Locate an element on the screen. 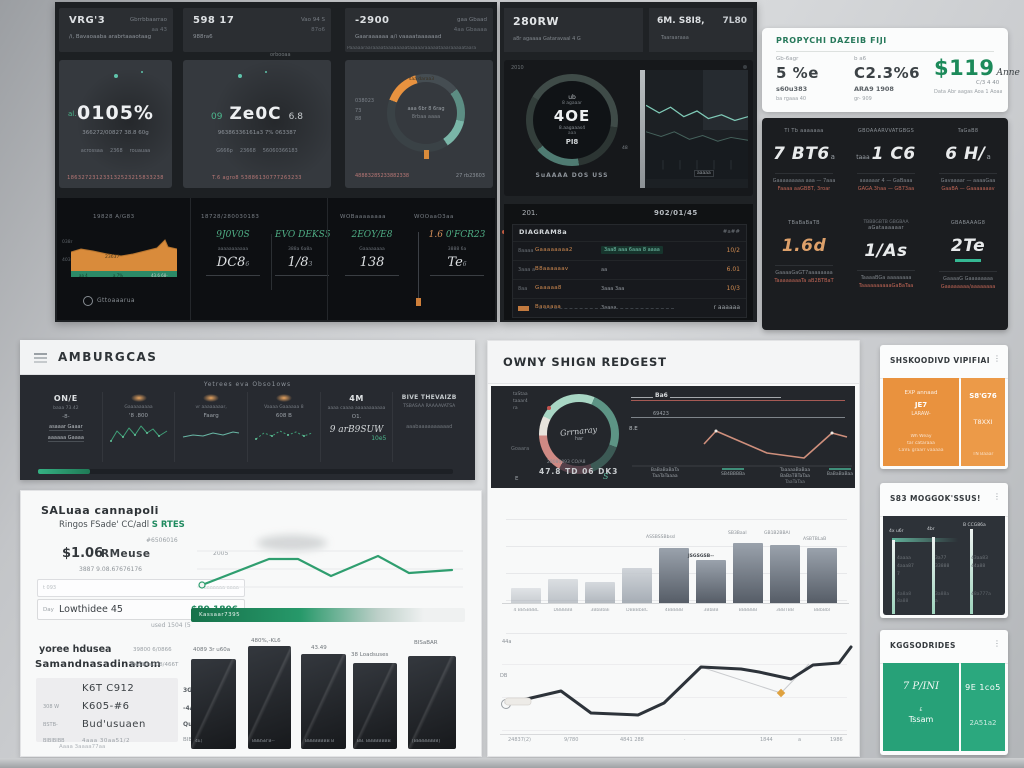  stat-group: b a6 C2.3%6 ARA9 1908 gr- 909 is located at coordinates (891, 79).